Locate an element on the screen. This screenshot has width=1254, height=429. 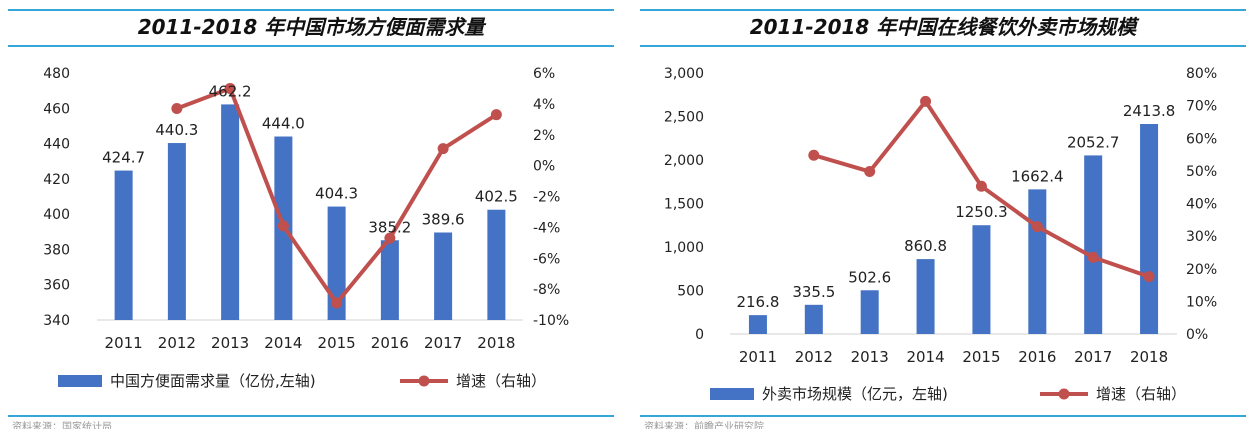
y-right-tick-label: 70% is located at coordinates (1201, 107).